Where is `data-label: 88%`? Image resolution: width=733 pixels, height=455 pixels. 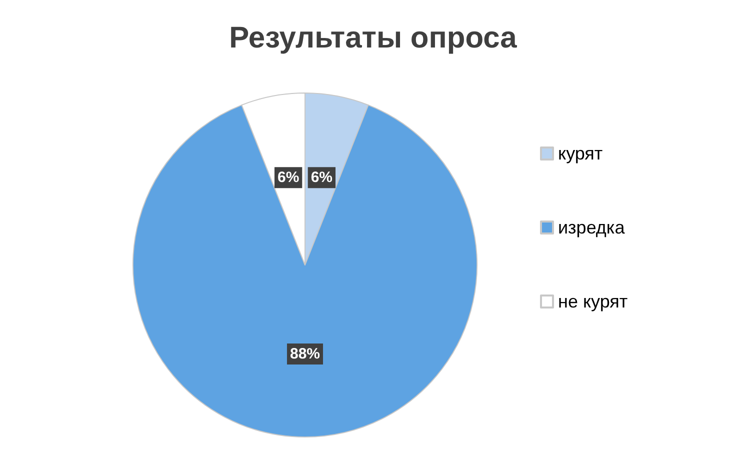 data-label: 88% is located at coordinates (305, 354).